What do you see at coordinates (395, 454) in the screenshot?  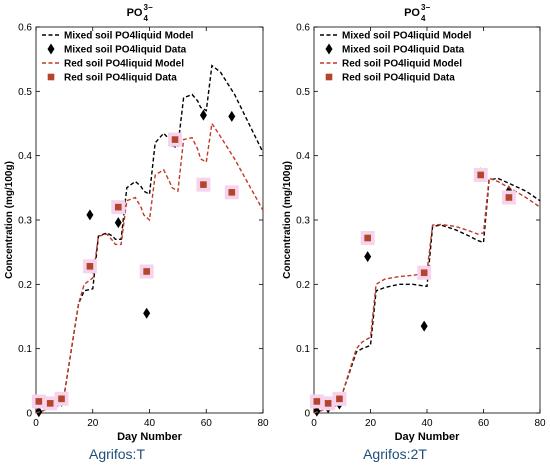 I see `panel-caption: Agrifos:2T` at bounding box center [395, 454].